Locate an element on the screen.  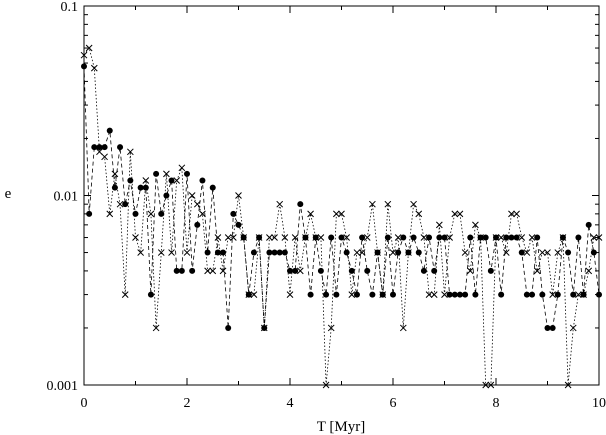
x-tick-label: 6 is located at coordinates (393, 403).